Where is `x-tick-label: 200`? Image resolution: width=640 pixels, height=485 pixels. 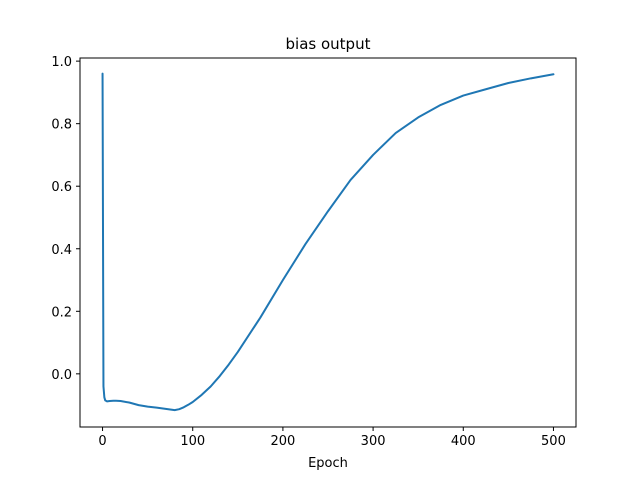 x-tick-label: 200 is located at coordinates (282, 441).